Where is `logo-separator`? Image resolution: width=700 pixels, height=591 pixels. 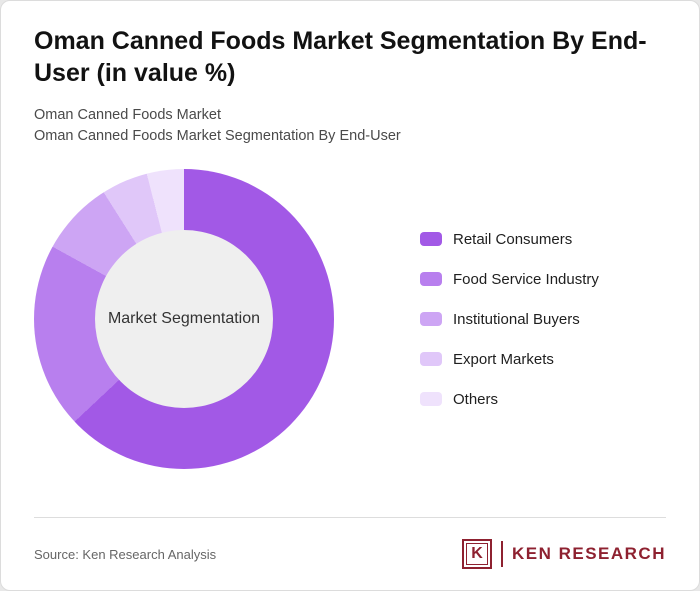
logo-separator is located at coordinates (501, 554).